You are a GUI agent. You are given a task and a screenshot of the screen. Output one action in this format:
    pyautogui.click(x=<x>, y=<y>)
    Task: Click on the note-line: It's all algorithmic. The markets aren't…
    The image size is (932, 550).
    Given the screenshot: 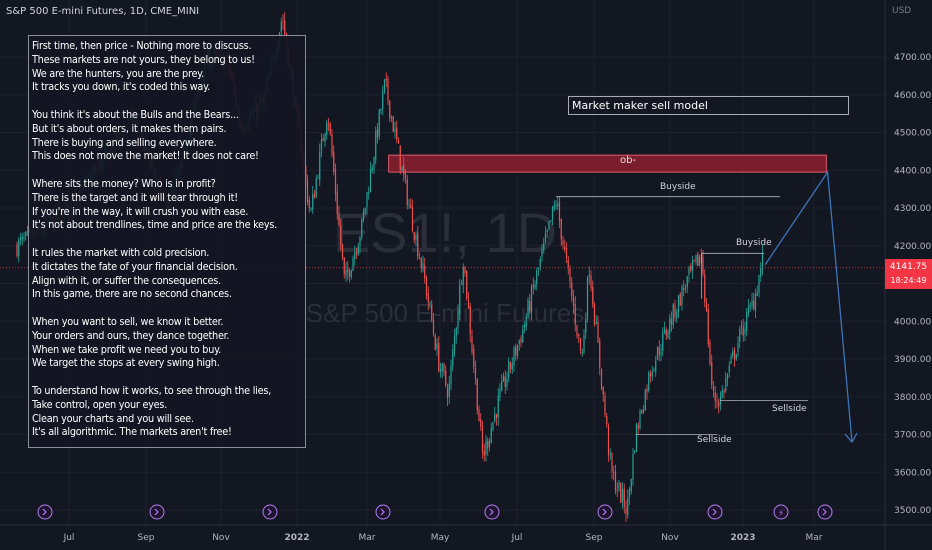 What is the action you would take?
    pyautogui.click(x=132, y=432)
    